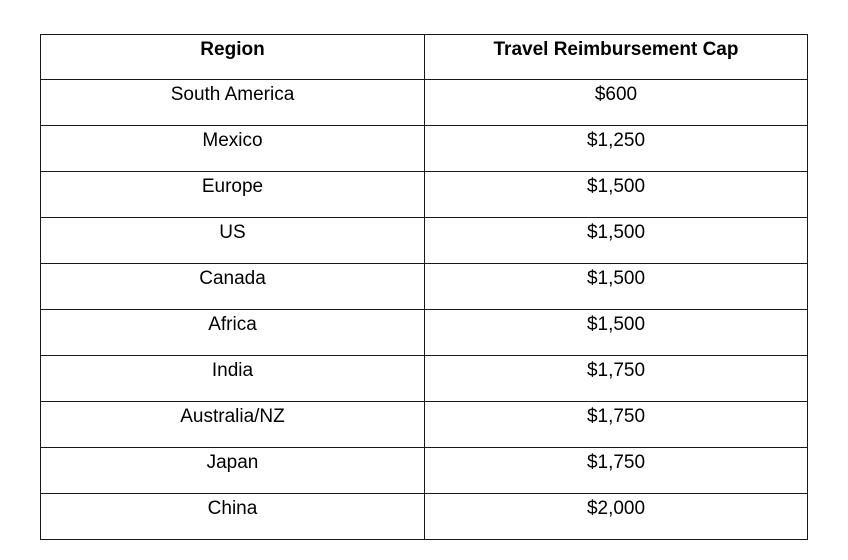 The height and width of the screenshot is (560, 848). I want to click on cap-cell: $1,250, so click(616, 148).